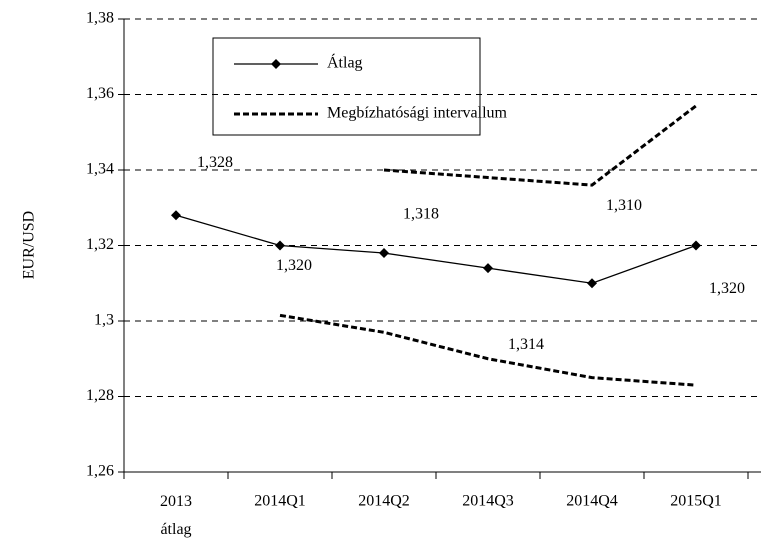  I want to click on line, so click(436, 249).